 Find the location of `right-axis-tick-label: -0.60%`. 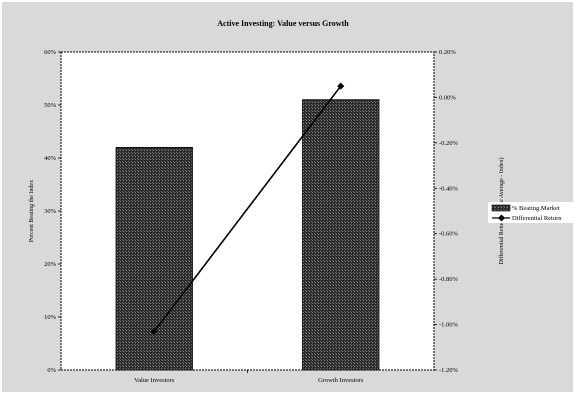

right-axis-tick-label: -0.60% is located at coordinates (449, 234).